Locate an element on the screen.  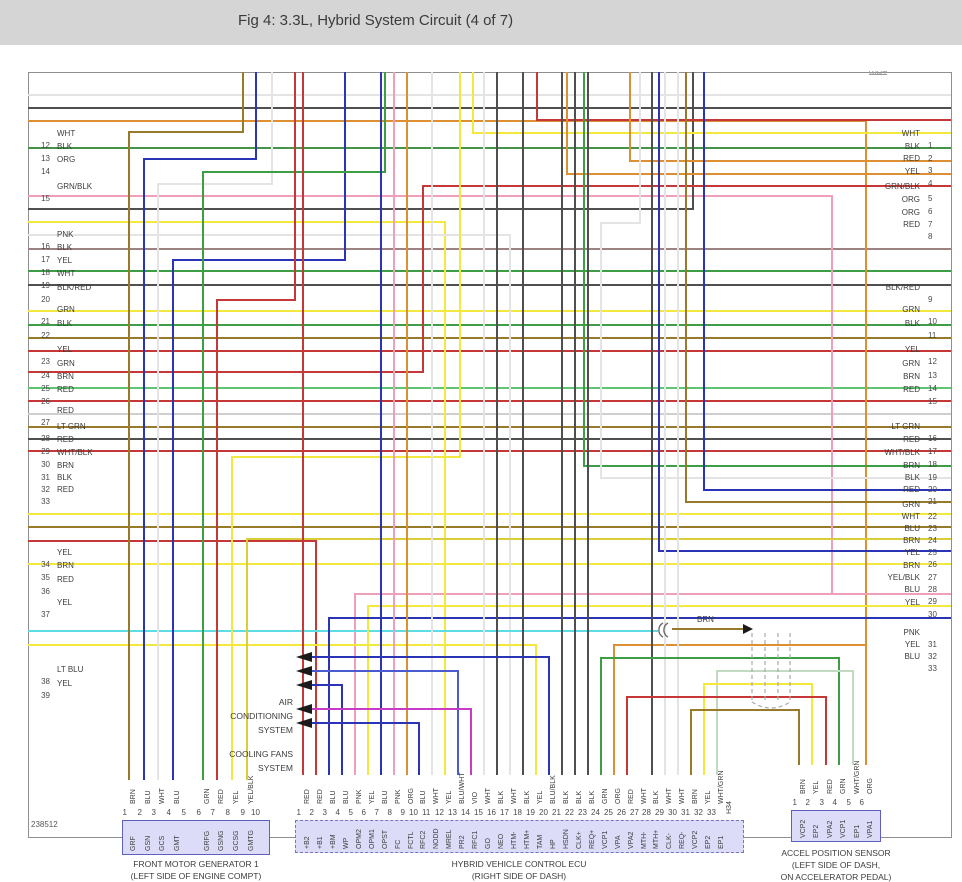
connector-pin-name: GRFG is located at coordinates (207, 840).